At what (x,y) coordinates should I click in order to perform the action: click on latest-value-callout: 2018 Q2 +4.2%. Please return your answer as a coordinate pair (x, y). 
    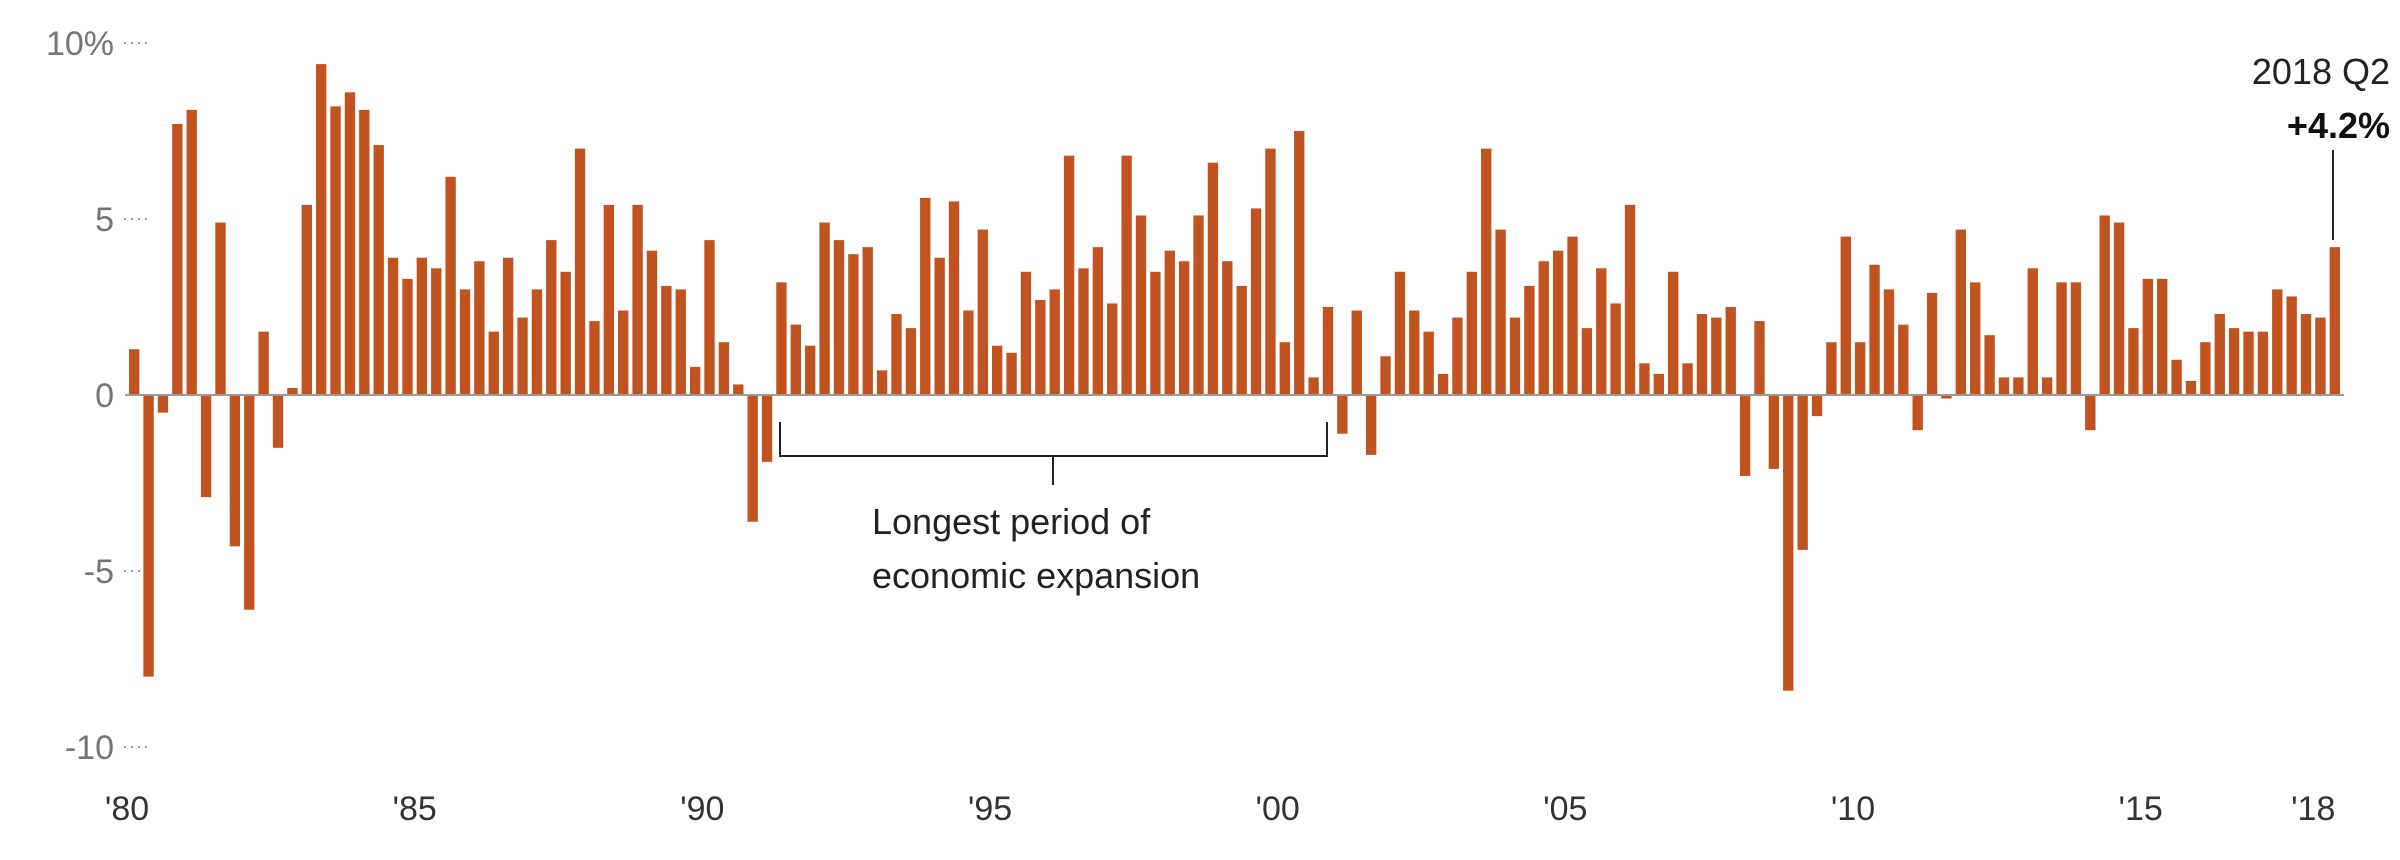
    Looking at the image, I should click on (2321, 145).